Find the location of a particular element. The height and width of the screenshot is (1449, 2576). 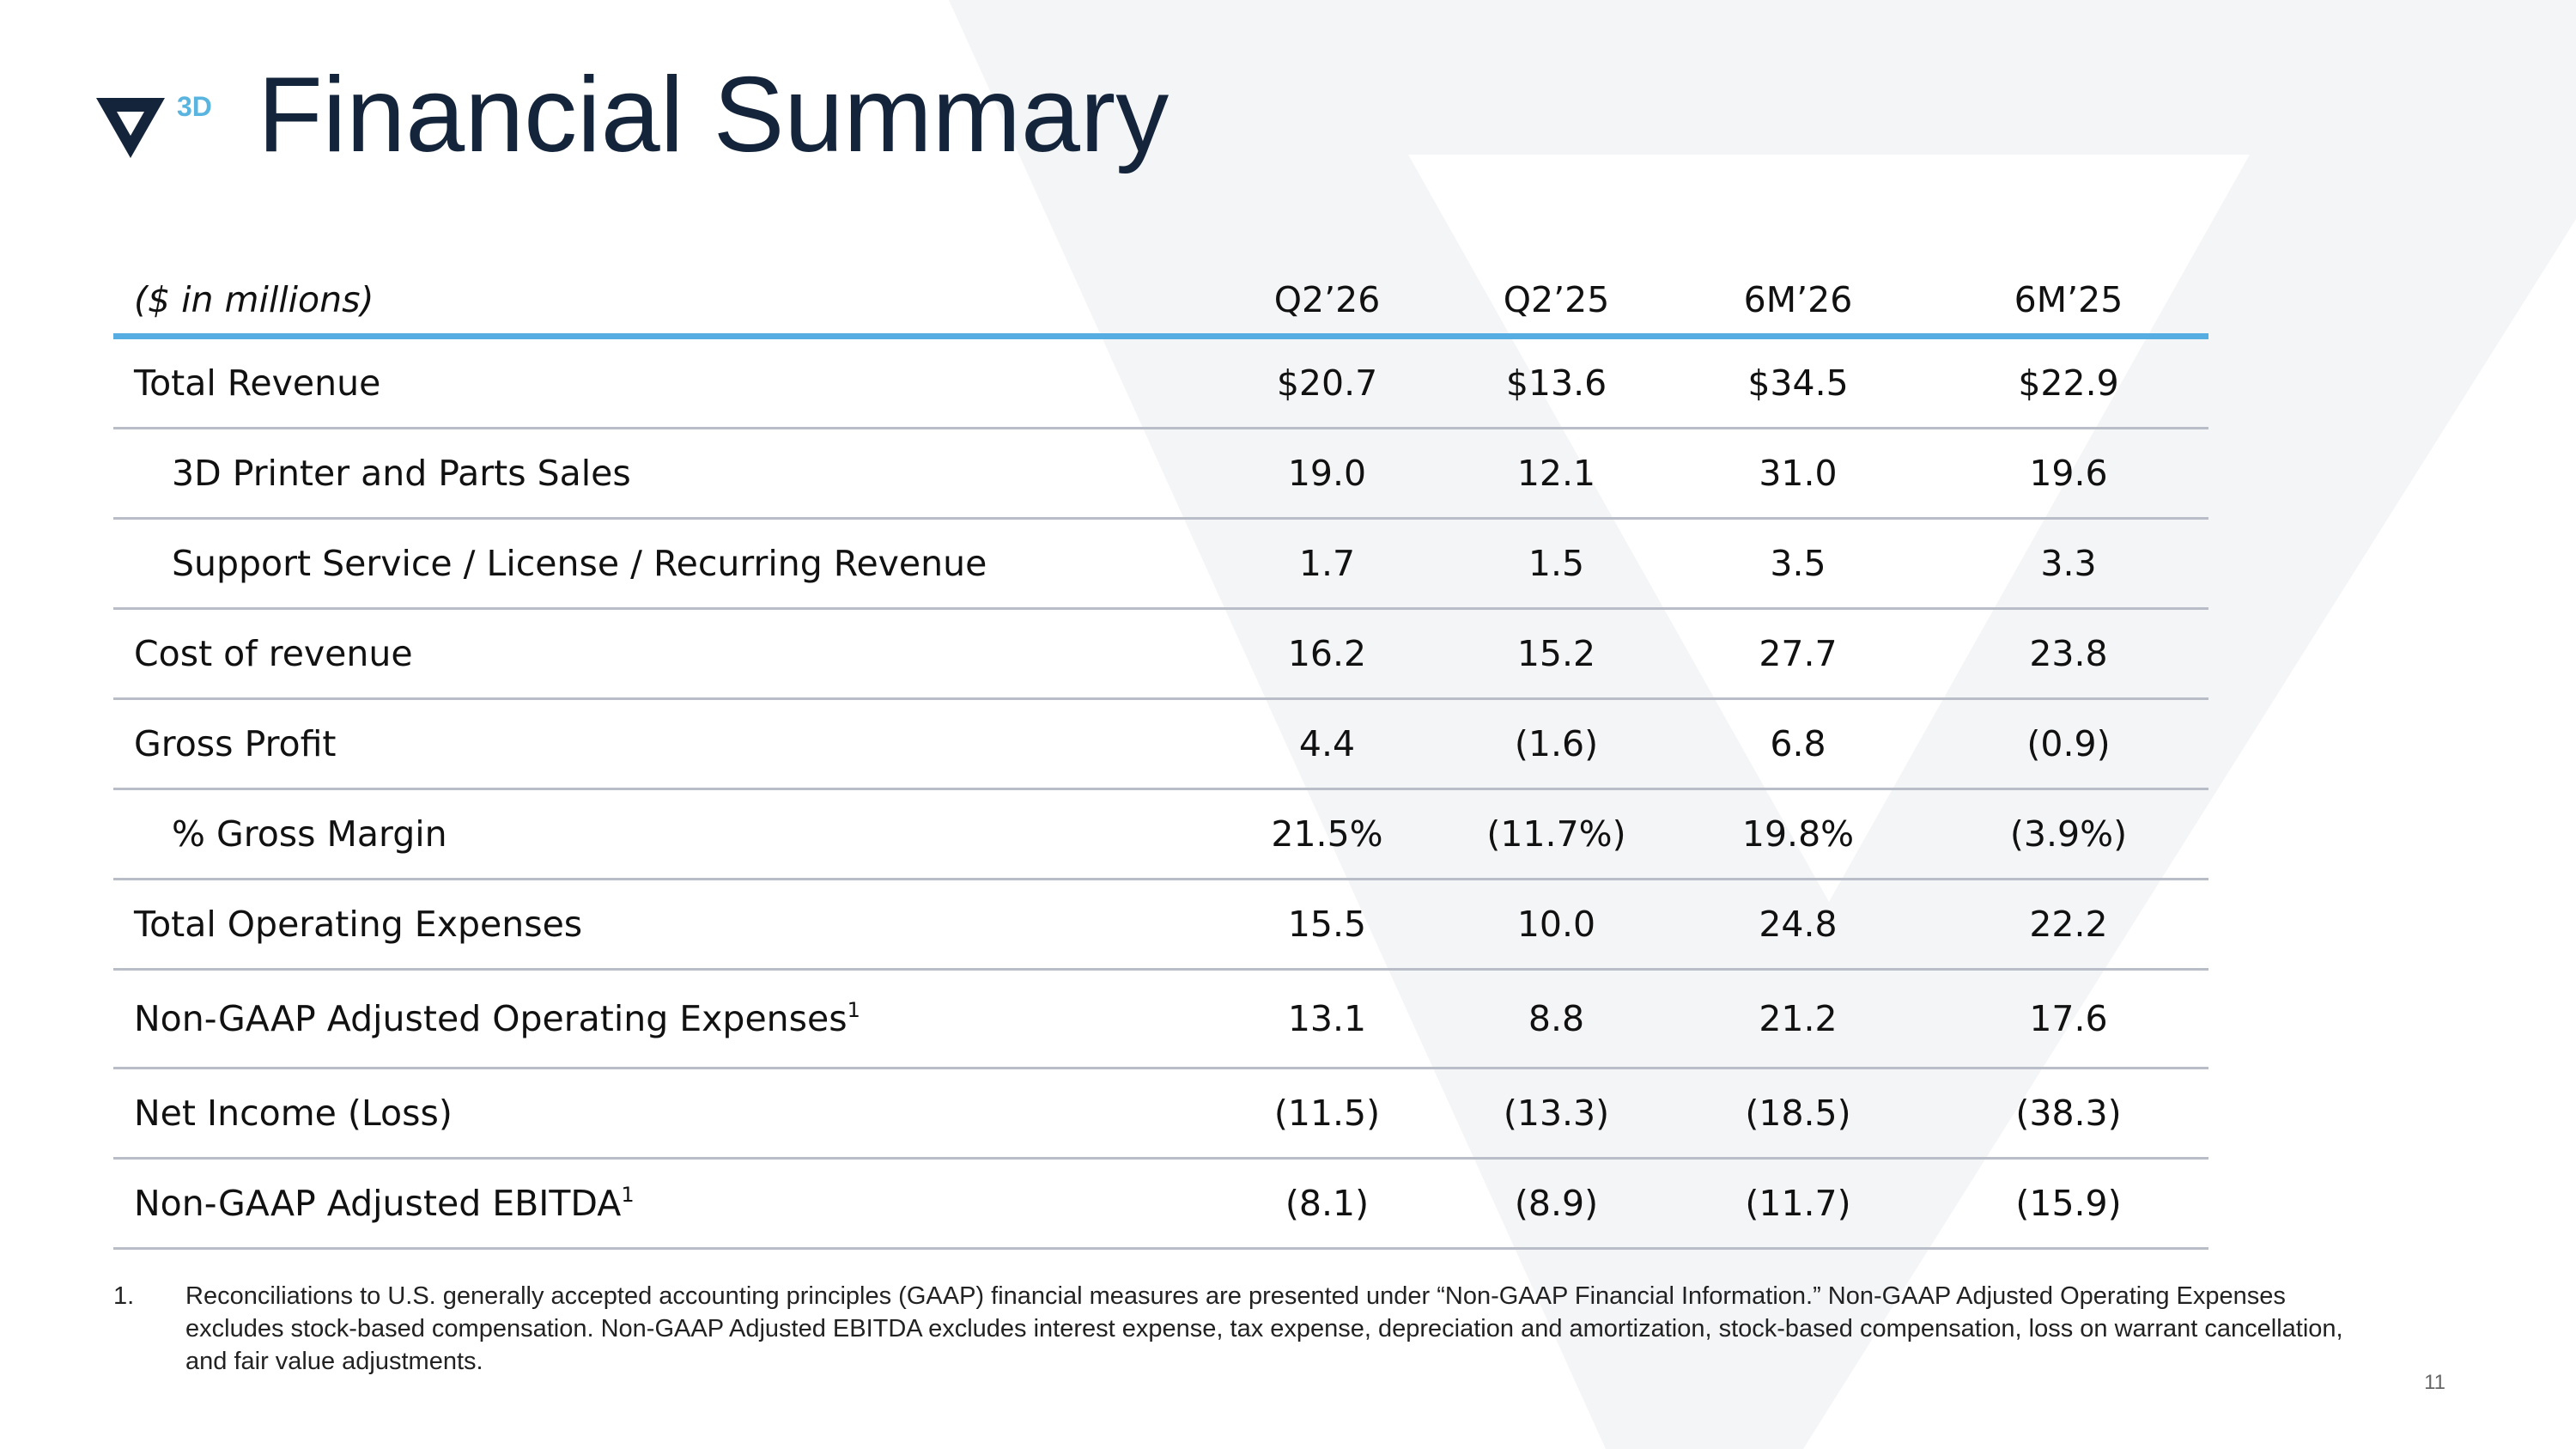

table-cell: $20.7 is located at coordinates (1327, 382).